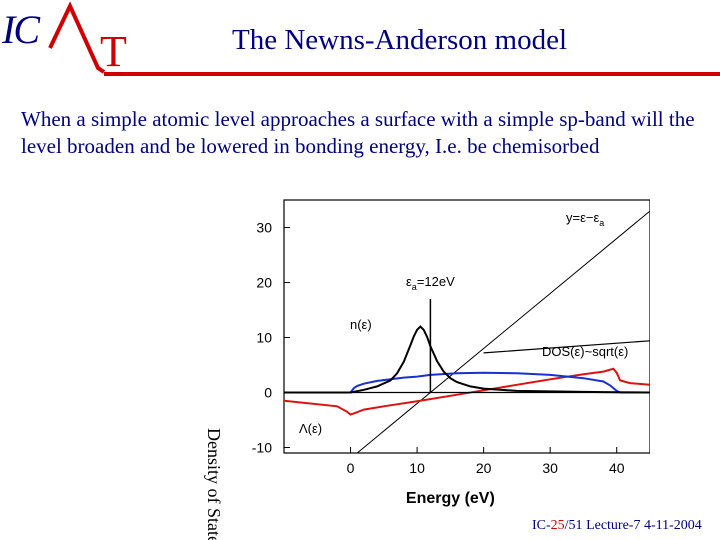 The width and height of the screenshot is (720, 540). I want to click on dos-label: DOS(ε)~sqrt(ε), so click(585, 351).